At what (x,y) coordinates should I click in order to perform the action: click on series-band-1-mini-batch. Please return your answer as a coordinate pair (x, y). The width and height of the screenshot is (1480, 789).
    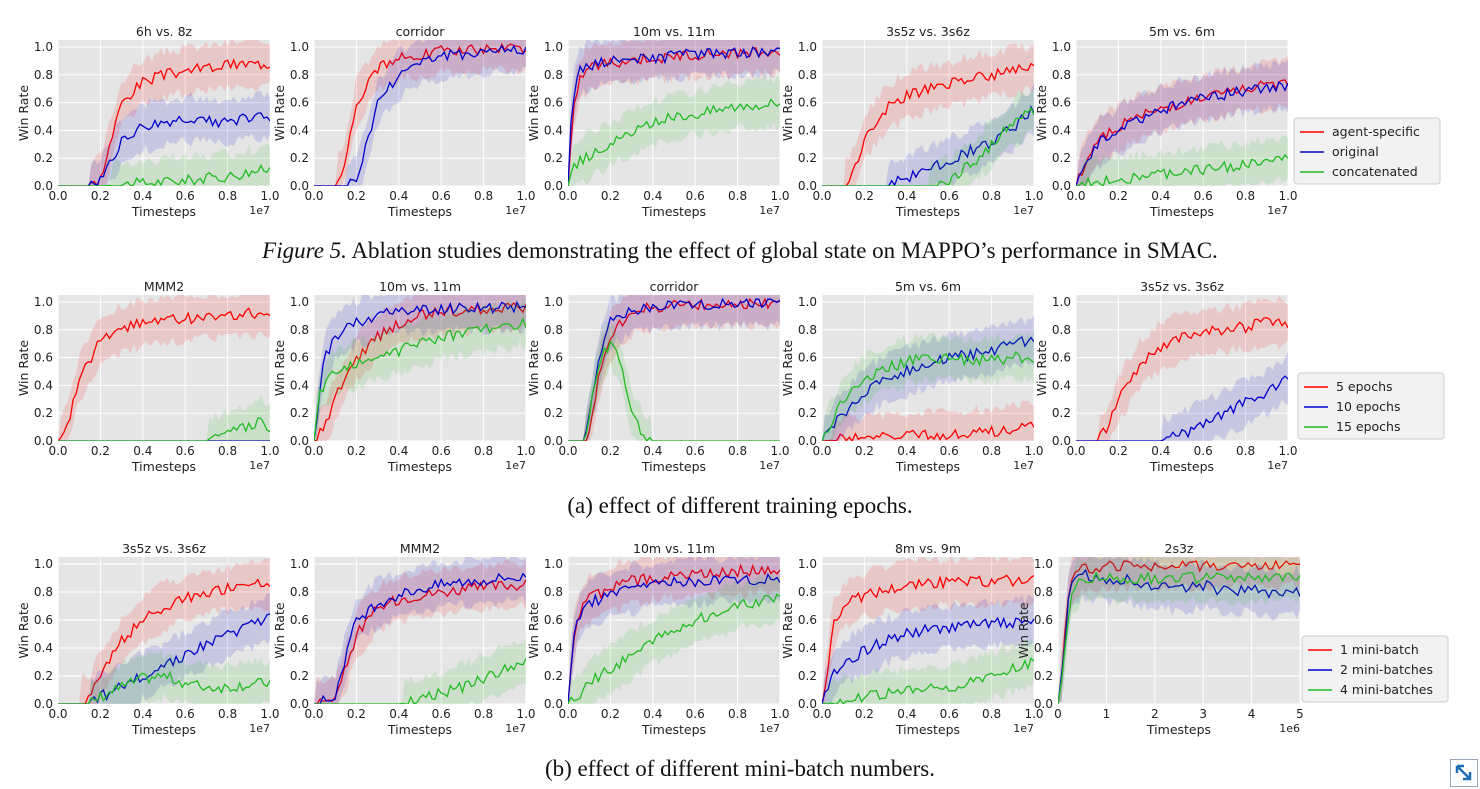
    Looking at the image, I should click on (928, 630).